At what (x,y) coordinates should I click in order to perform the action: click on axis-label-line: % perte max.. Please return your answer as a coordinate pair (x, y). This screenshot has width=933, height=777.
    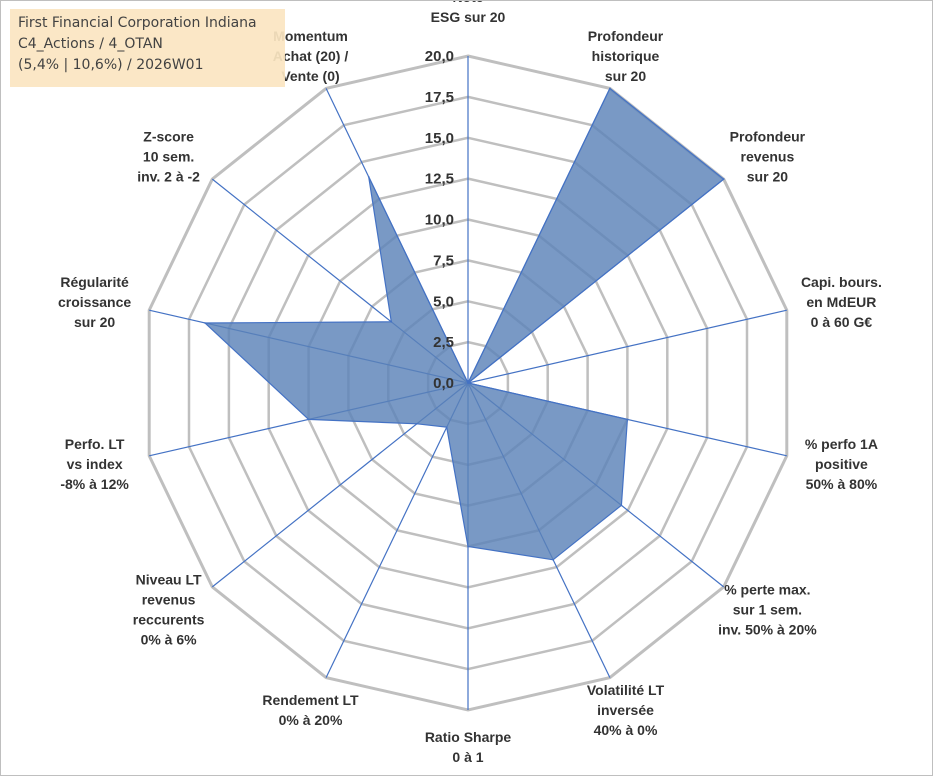
    Looking at the image, I should click on (767, 589).